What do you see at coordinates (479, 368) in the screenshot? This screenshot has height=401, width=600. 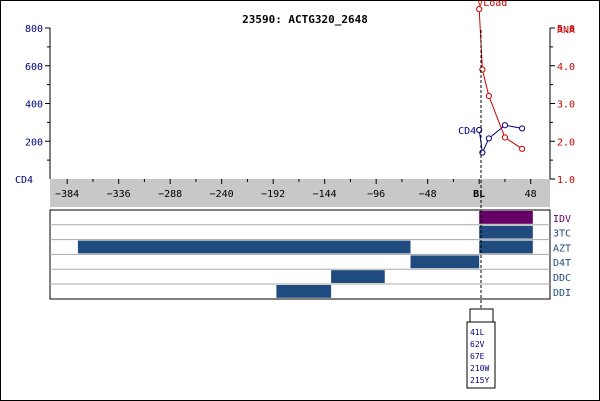 I see `mutation-item: 210W` at bounding box center [479, 368].